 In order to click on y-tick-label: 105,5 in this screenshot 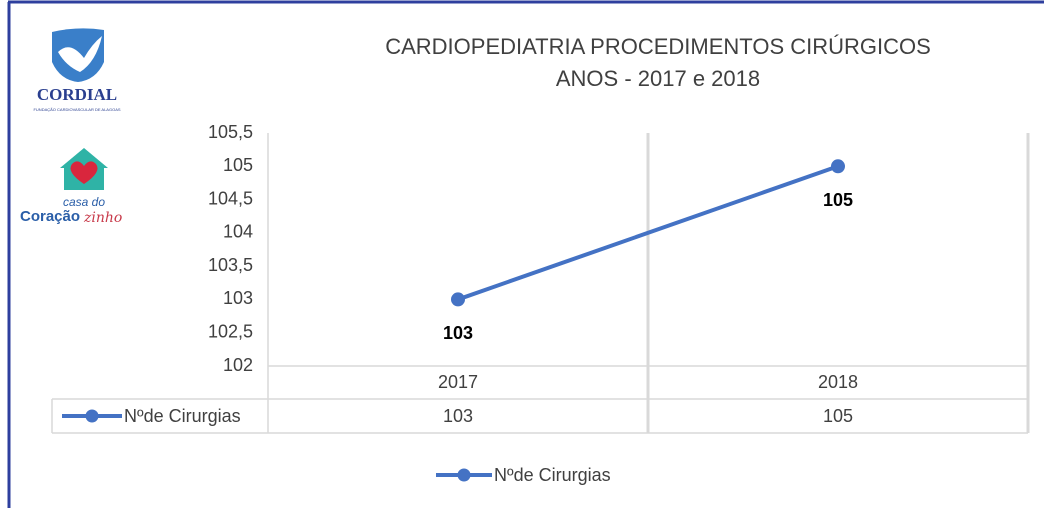, I will do `click(230, 132)`.